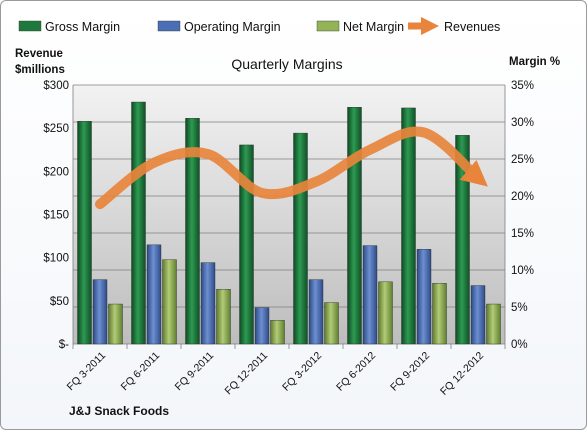 This screenshot has height=430, width=587. Describe the element at coordinates (522, 271) in the screenshot. I see `right-tick-label: 10%` at that location.